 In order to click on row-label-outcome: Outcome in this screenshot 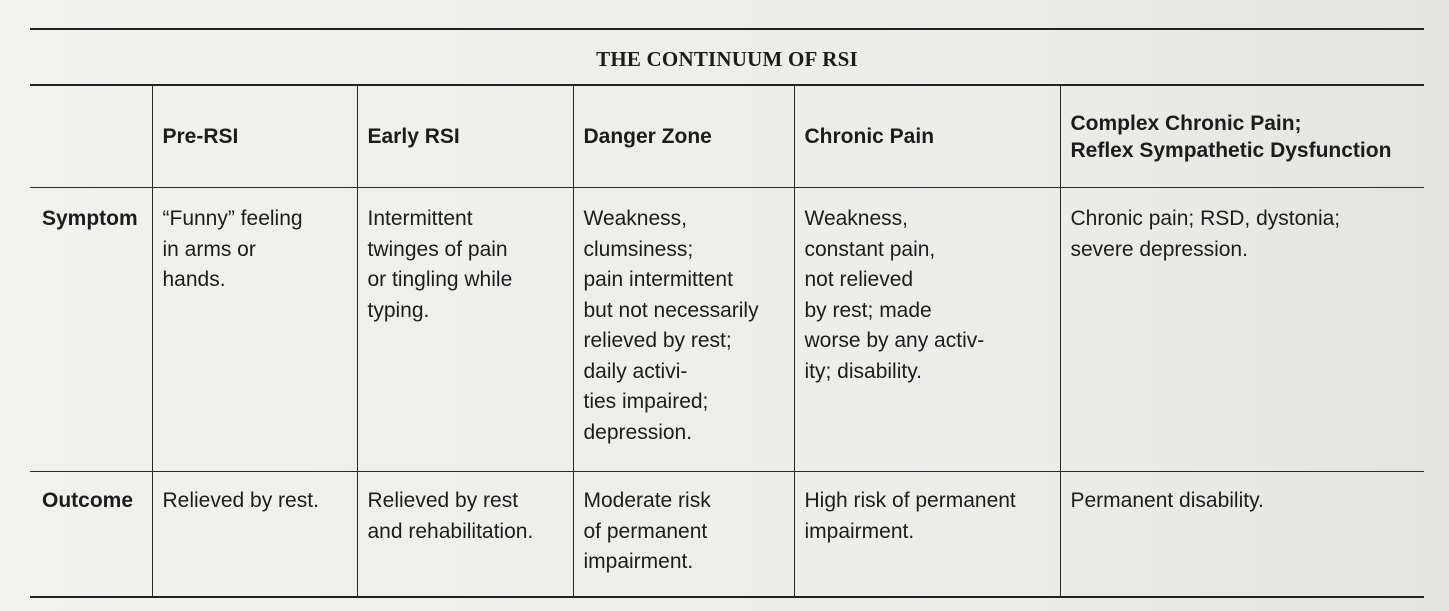, I will do `click(91, 534)`.